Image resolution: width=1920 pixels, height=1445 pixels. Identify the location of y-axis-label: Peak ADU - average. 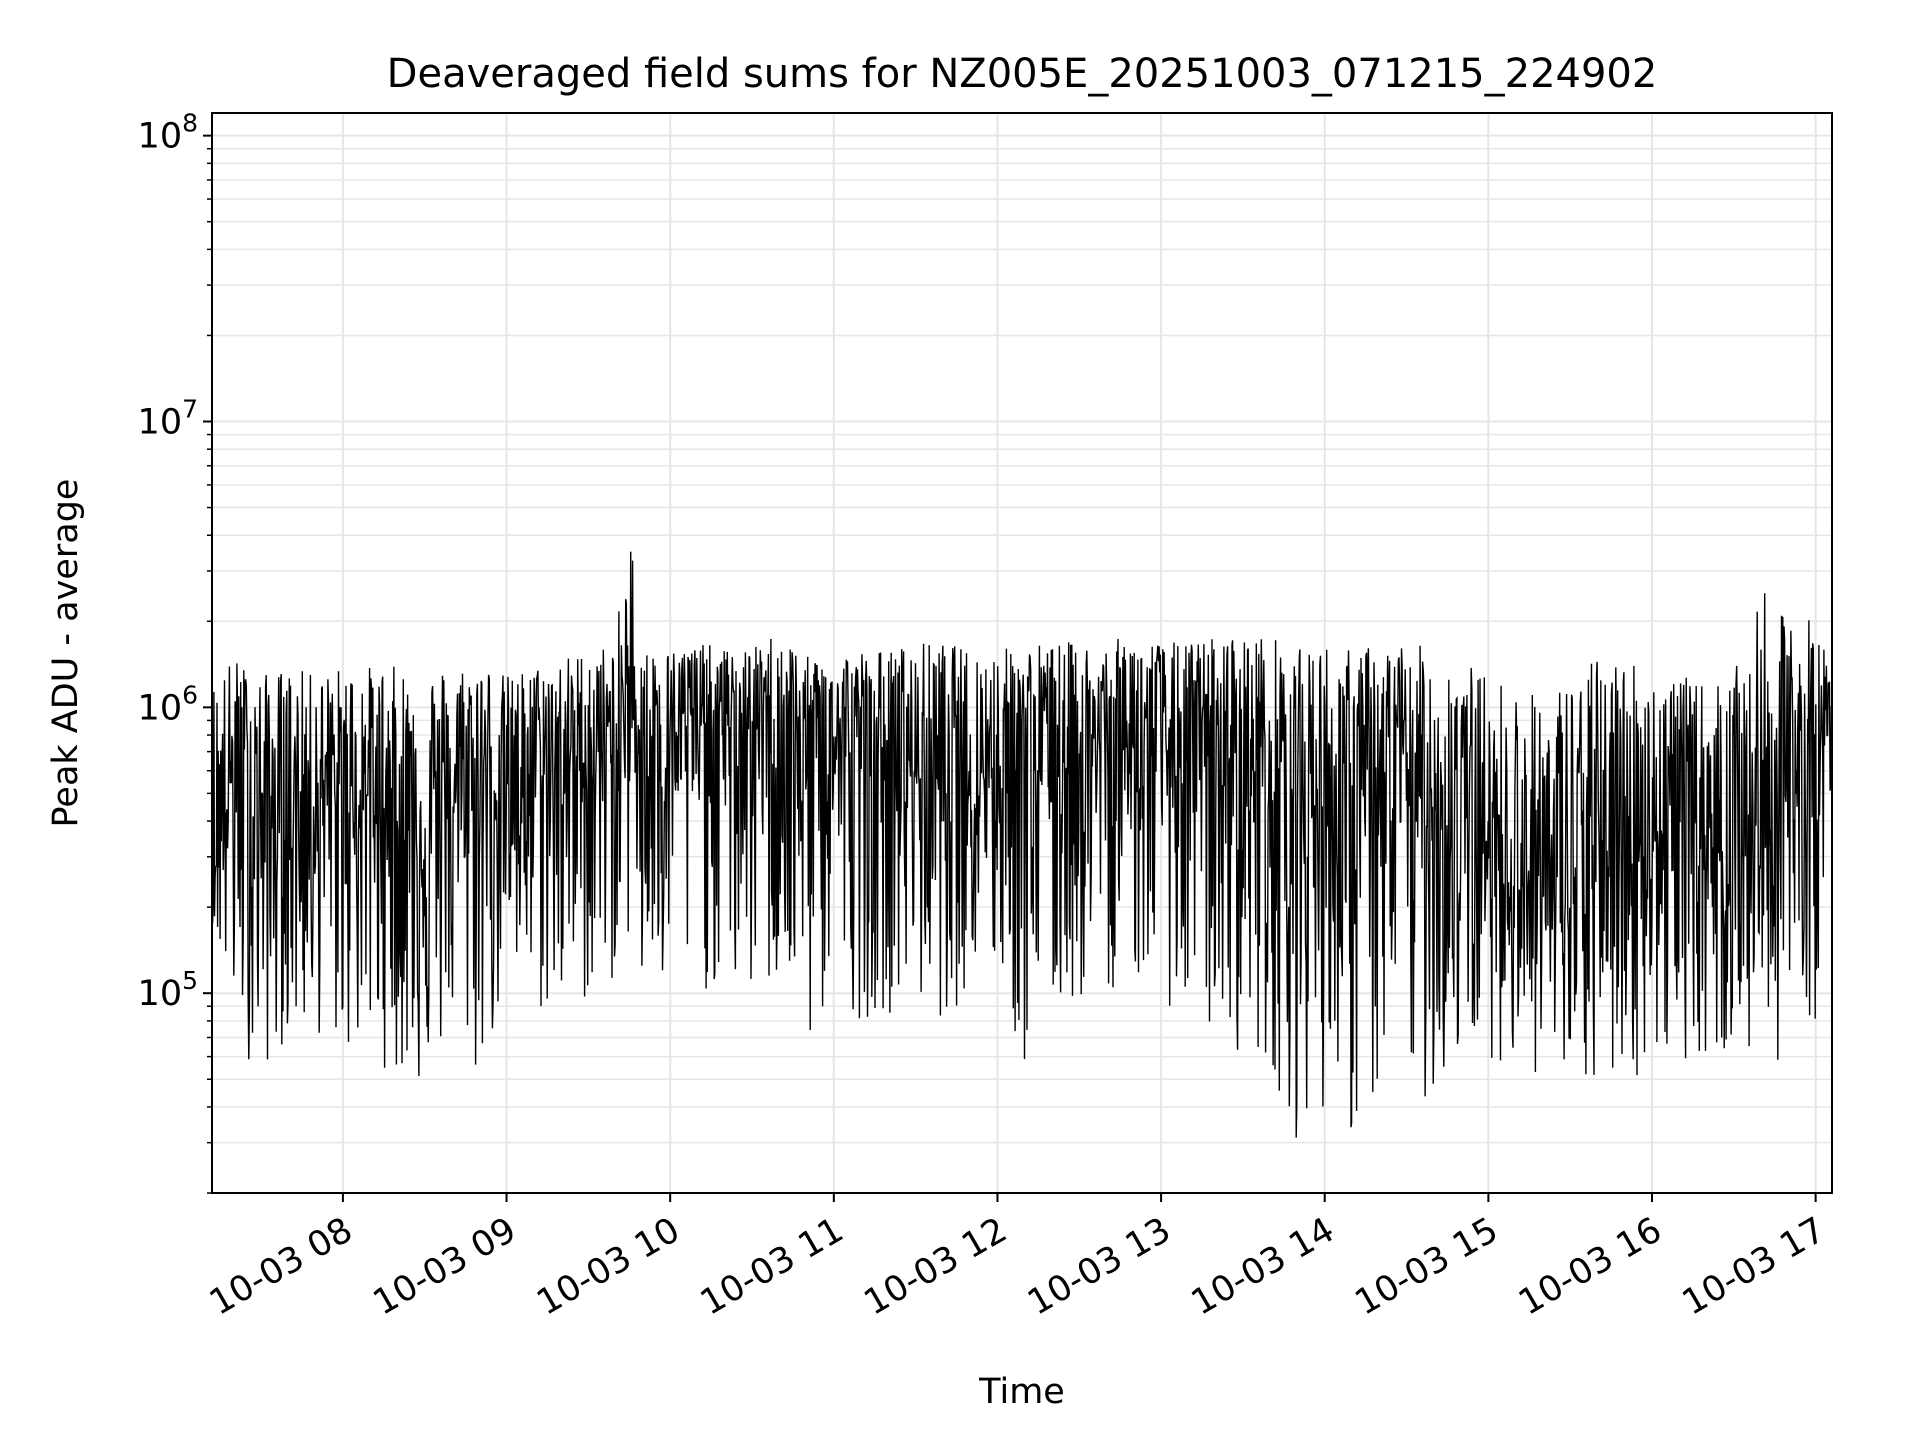
(66, 653).